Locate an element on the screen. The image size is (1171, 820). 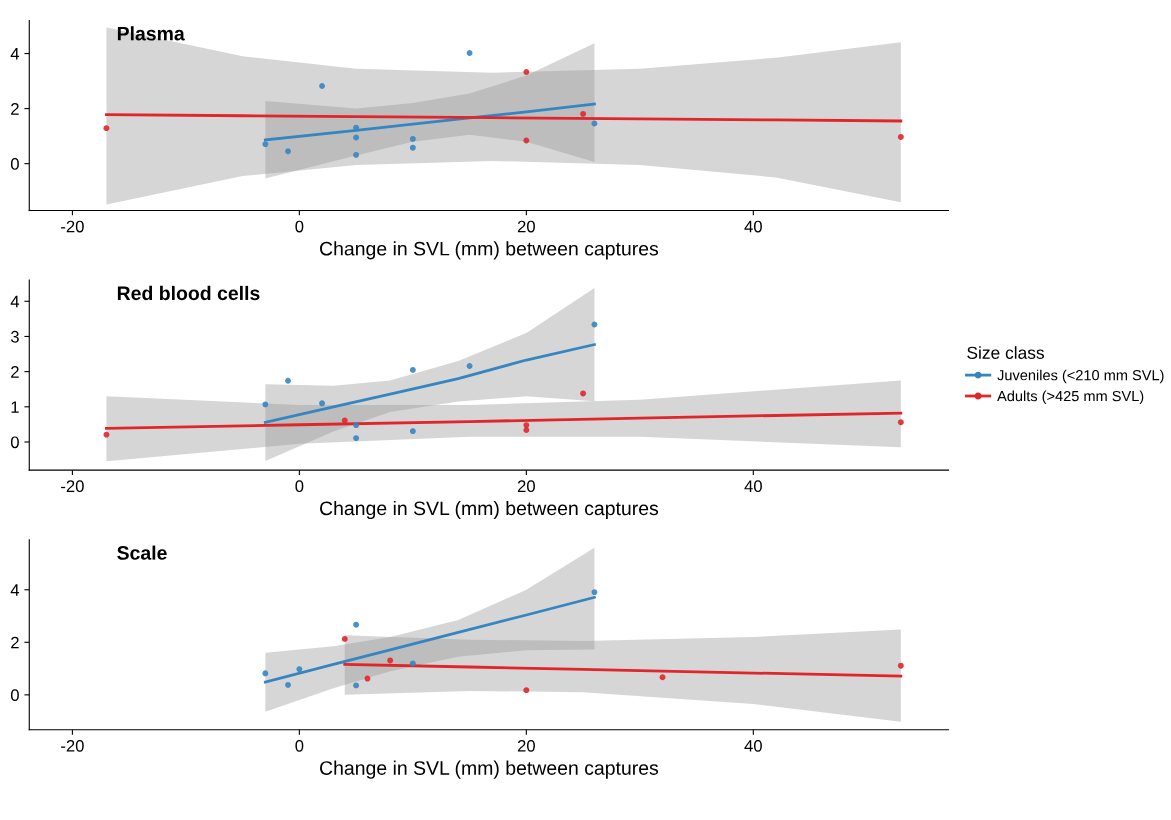
legend-label: Juveniles (<210 mm SVL) is located at coordinates (1080, 376).